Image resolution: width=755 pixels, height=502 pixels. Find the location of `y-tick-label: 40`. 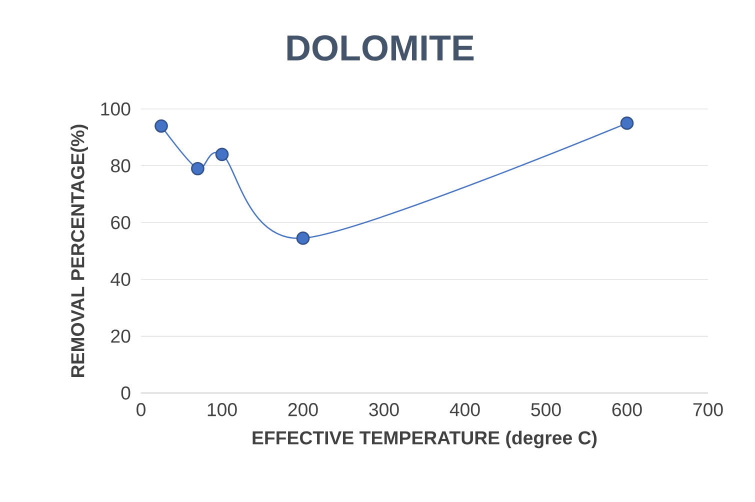

y-tick-label: 40 is located at coordinates (120, 279).